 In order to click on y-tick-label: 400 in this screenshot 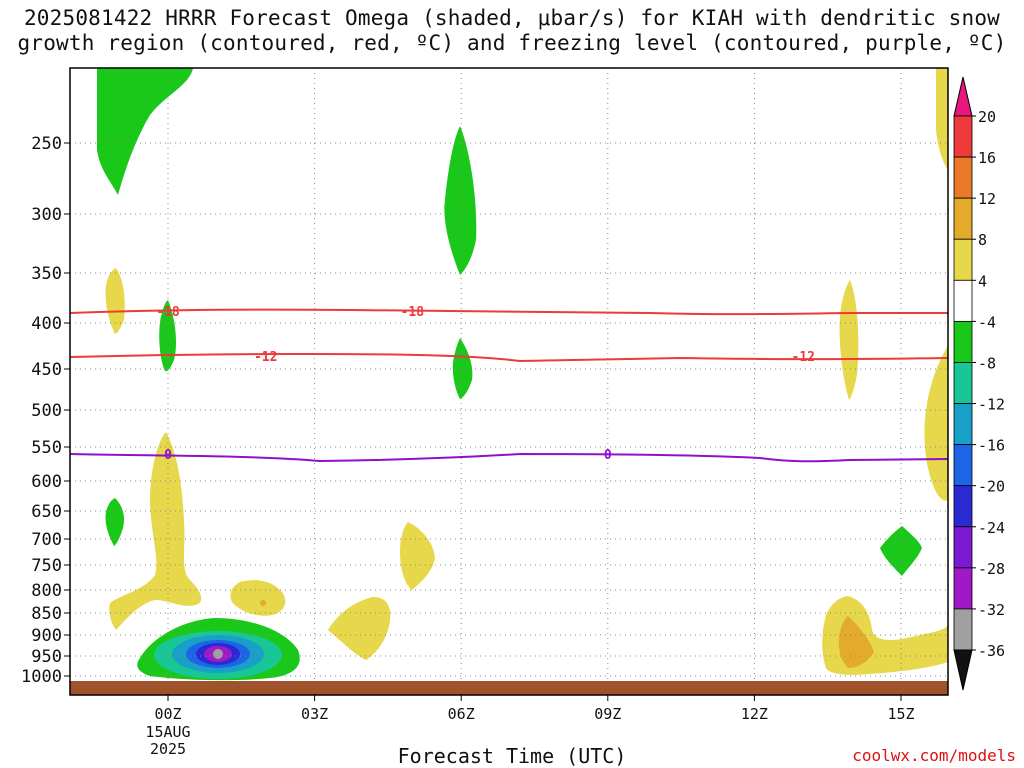, I will do `click(46, 324)`.